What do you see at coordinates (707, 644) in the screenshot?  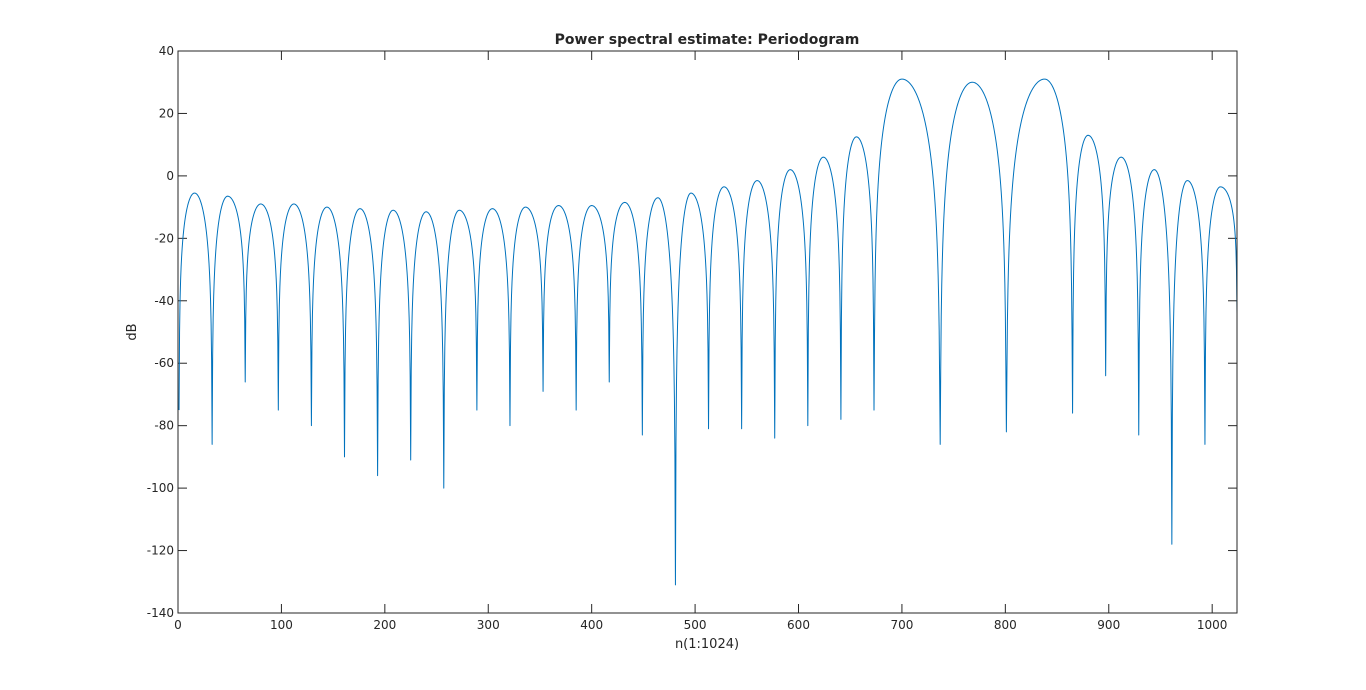 I see `x-axis-label: n(1:1024)` at bounding box center [707, 644].